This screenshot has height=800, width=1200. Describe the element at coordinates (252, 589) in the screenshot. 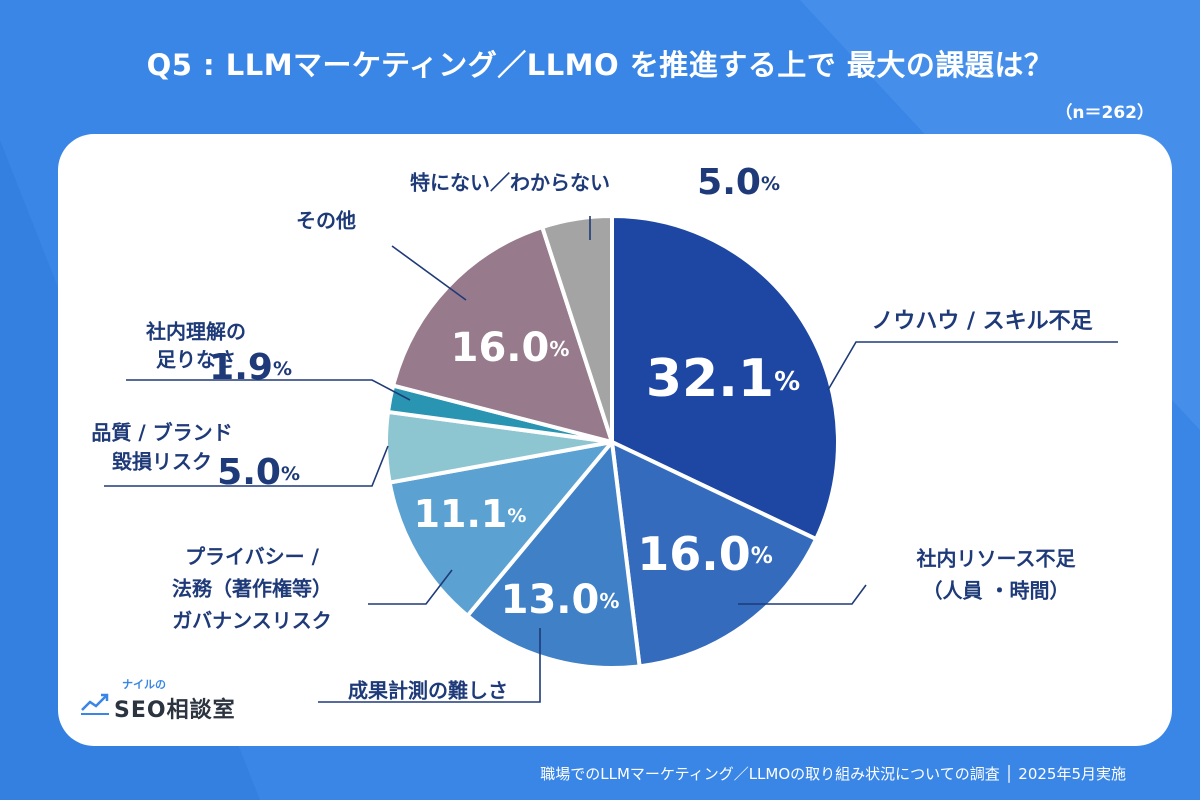

I see `slice-category-label: 法務（著作権等）` at that location.